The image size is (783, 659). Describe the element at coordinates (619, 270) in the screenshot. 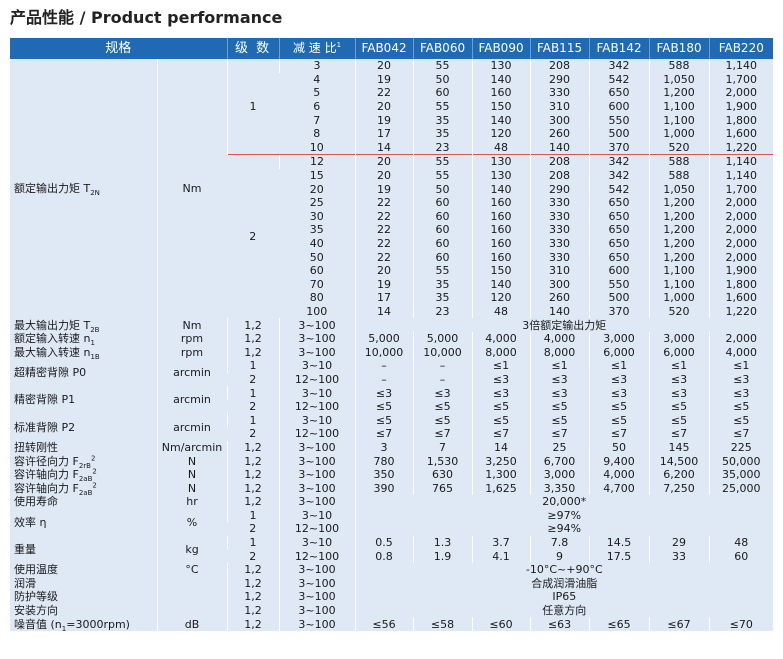

I see `value-cell: 600` at that location.